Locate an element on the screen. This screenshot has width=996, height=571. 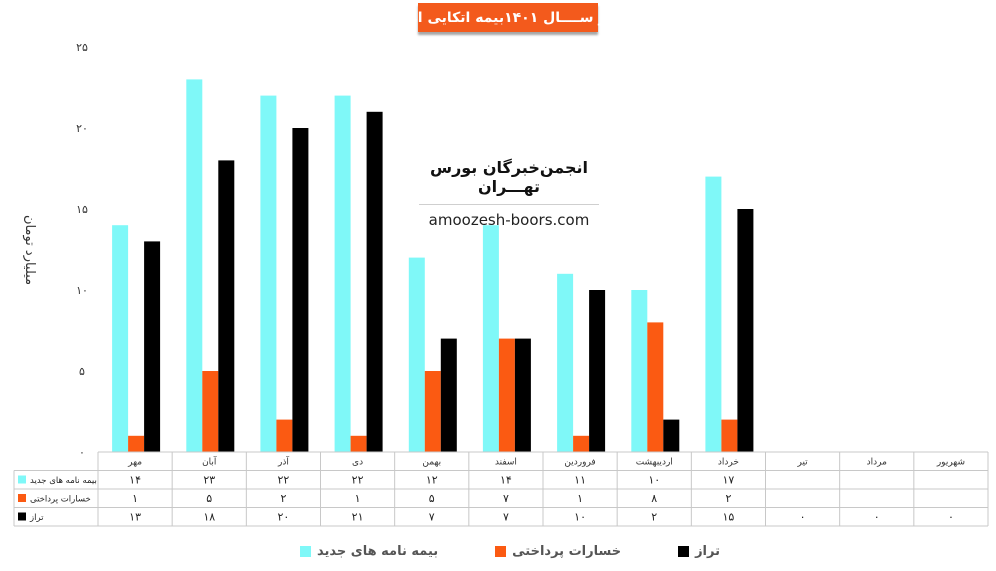
legend: بیمه نامه های جدید خسارات پرداختی تراز is located at coordinates (510, 551).